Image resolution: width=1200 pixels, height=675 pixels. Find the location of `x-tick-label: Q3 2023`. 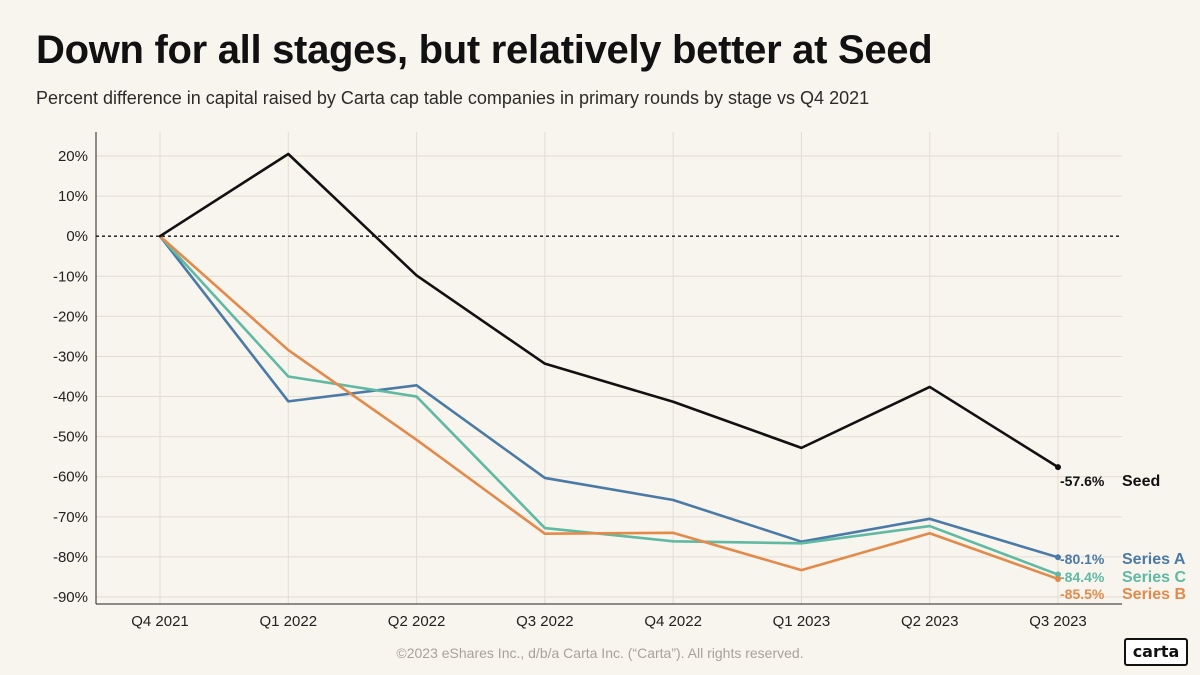

x-tick-label: Q3 2023 is located at coordinates (1058, 621).